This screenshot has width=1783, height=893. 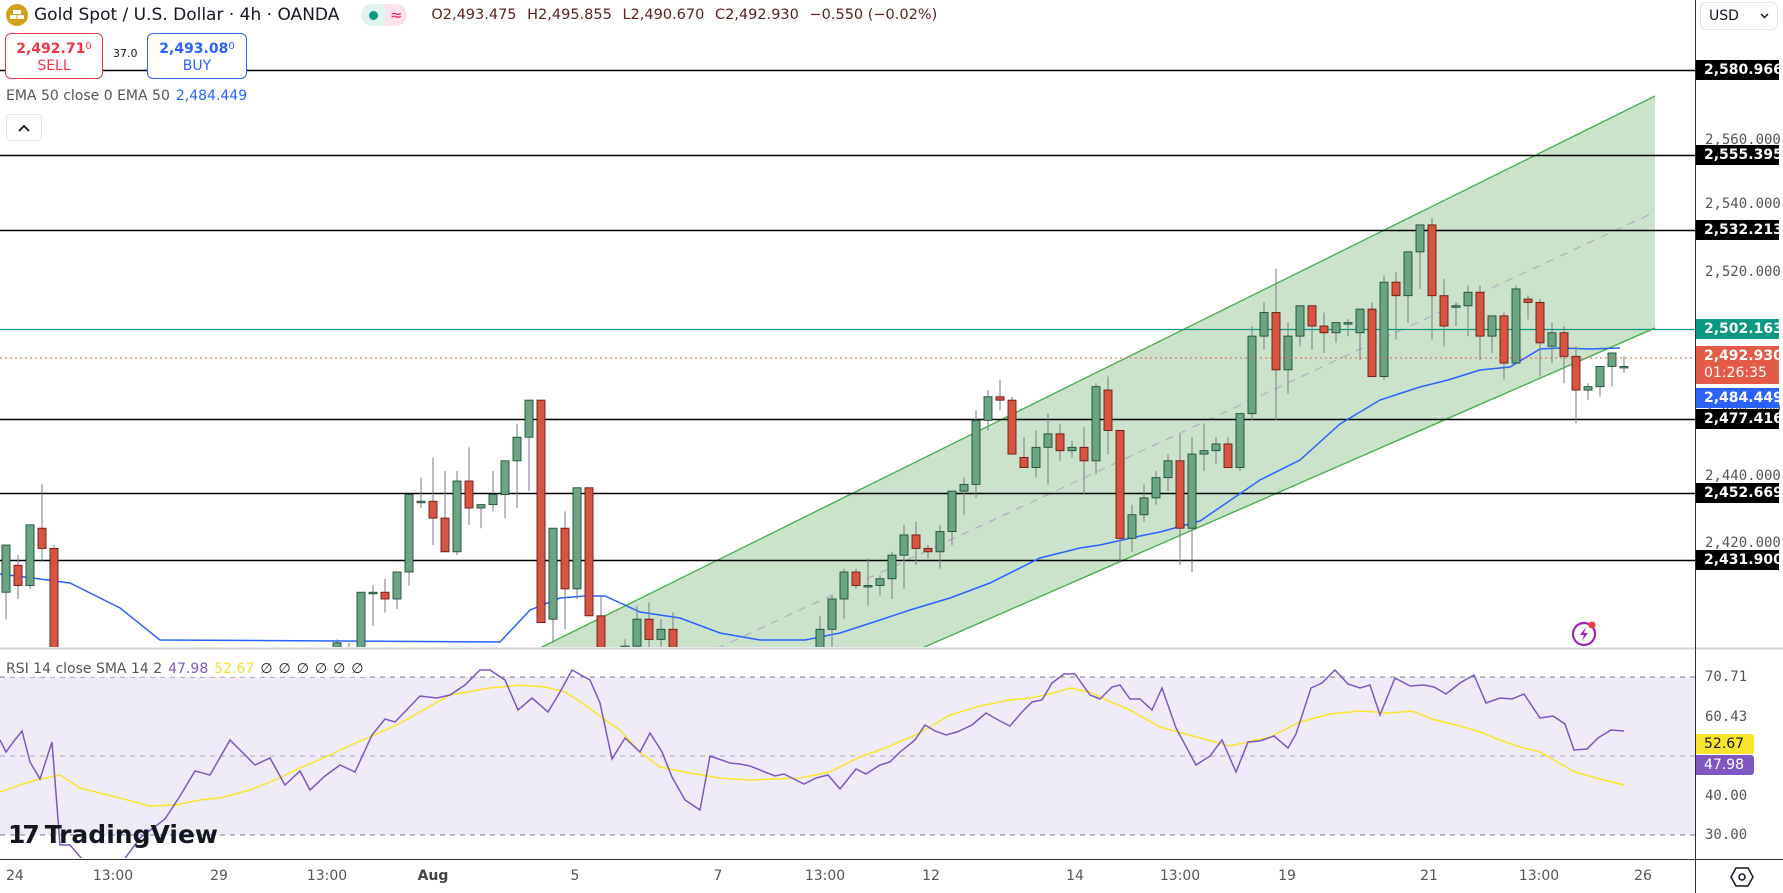 I want to click on current-price-tag: 2,492.930 01:26:35, so click(x=1739, y=365).